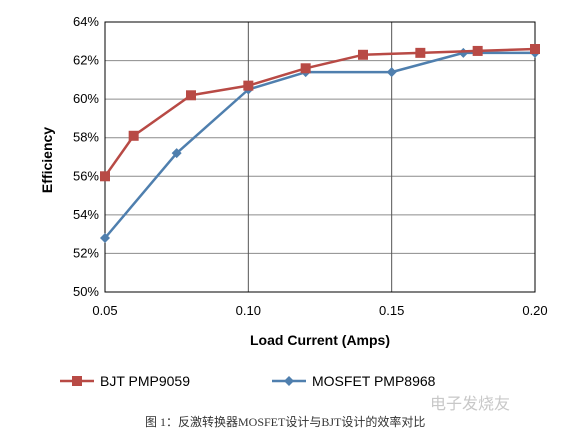 The height and width of the screenshot is (438, 588). I want to click on legend-label: BJT PMP9059, so click(145, 381).